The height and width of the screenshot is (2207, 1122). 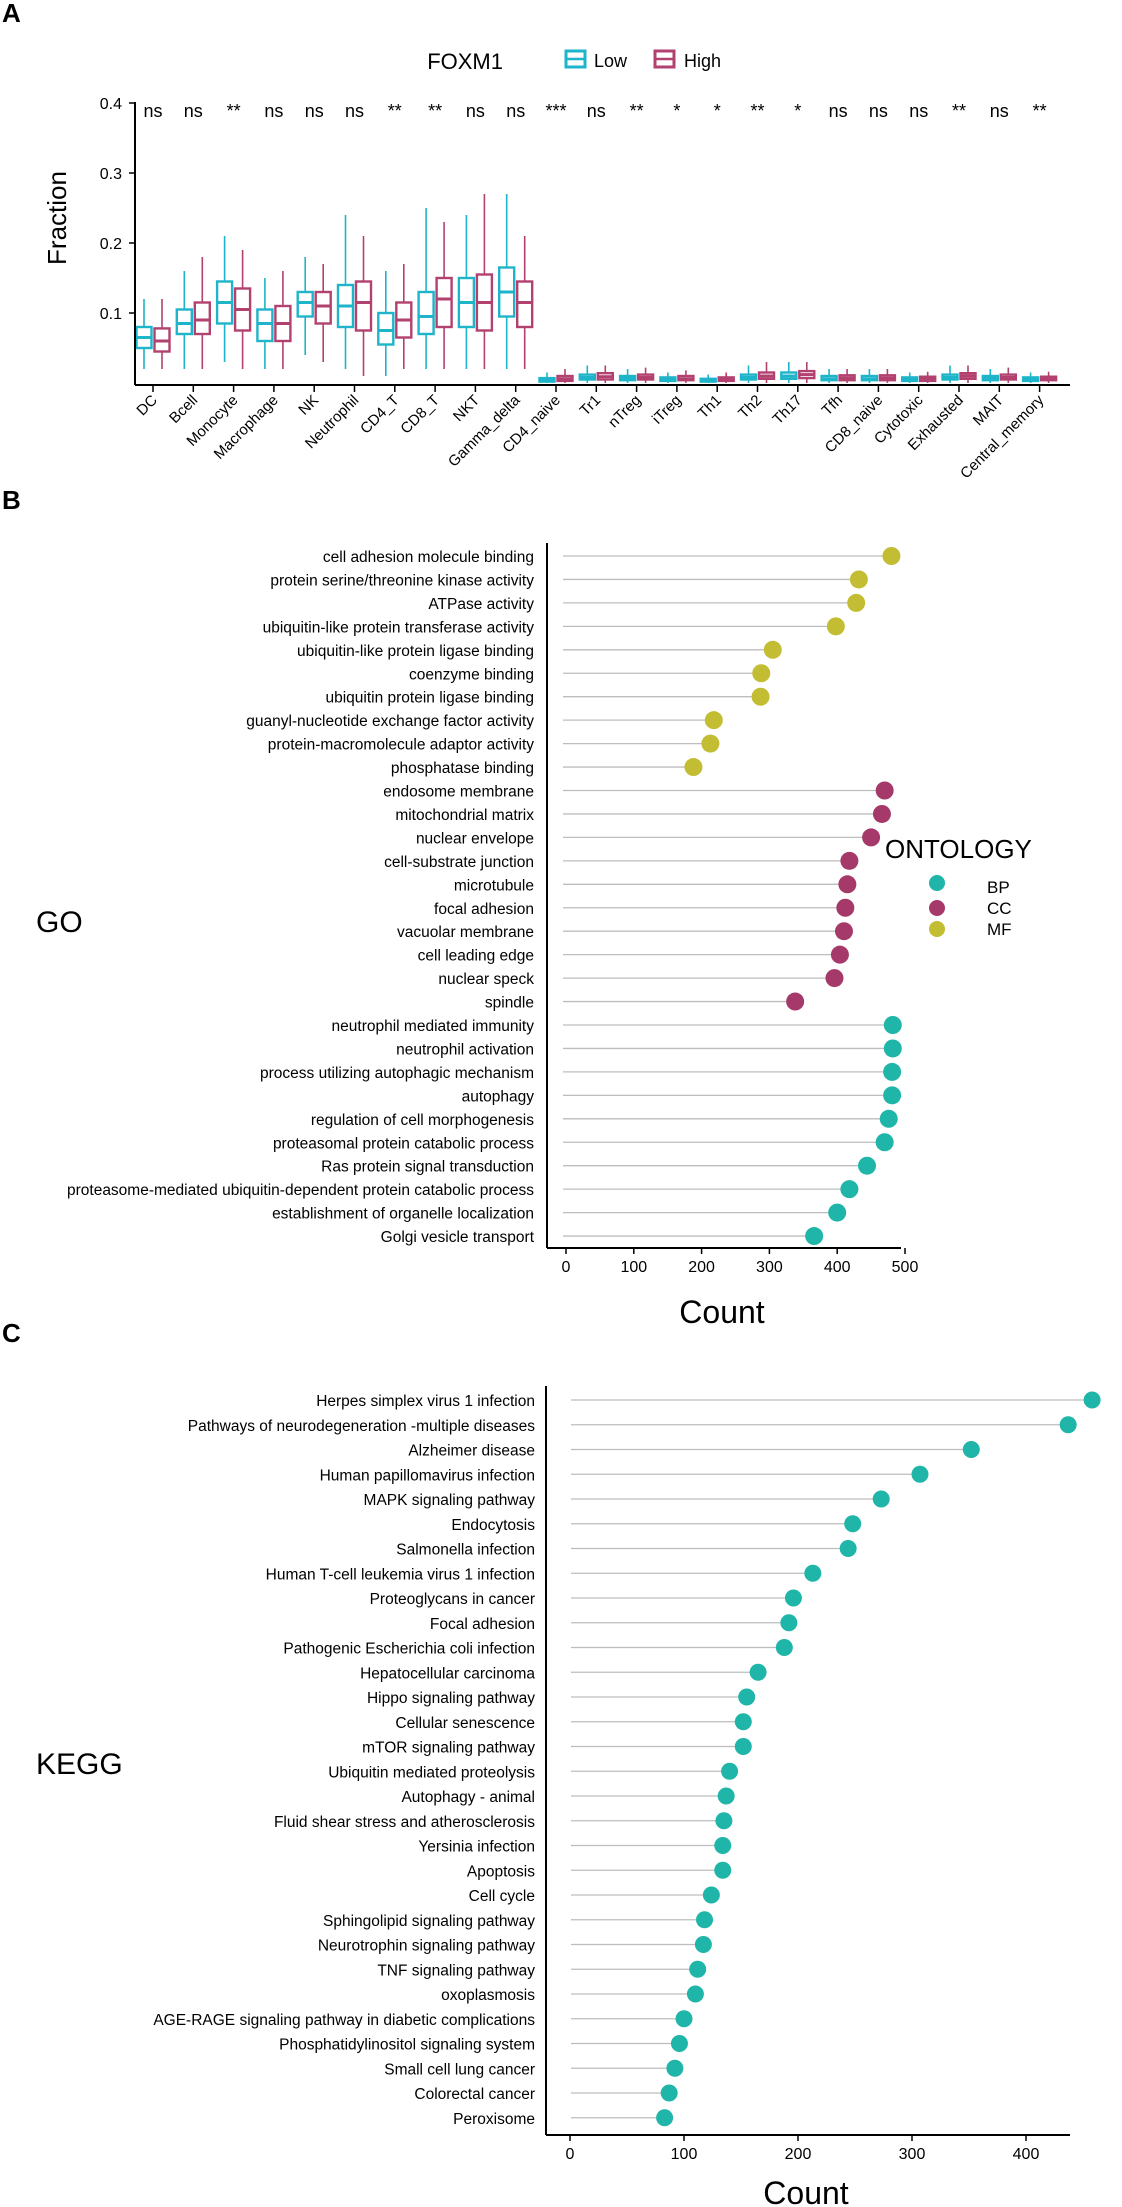 I want to click on y-axis-label: Fraction, so click(x=57, y=218).